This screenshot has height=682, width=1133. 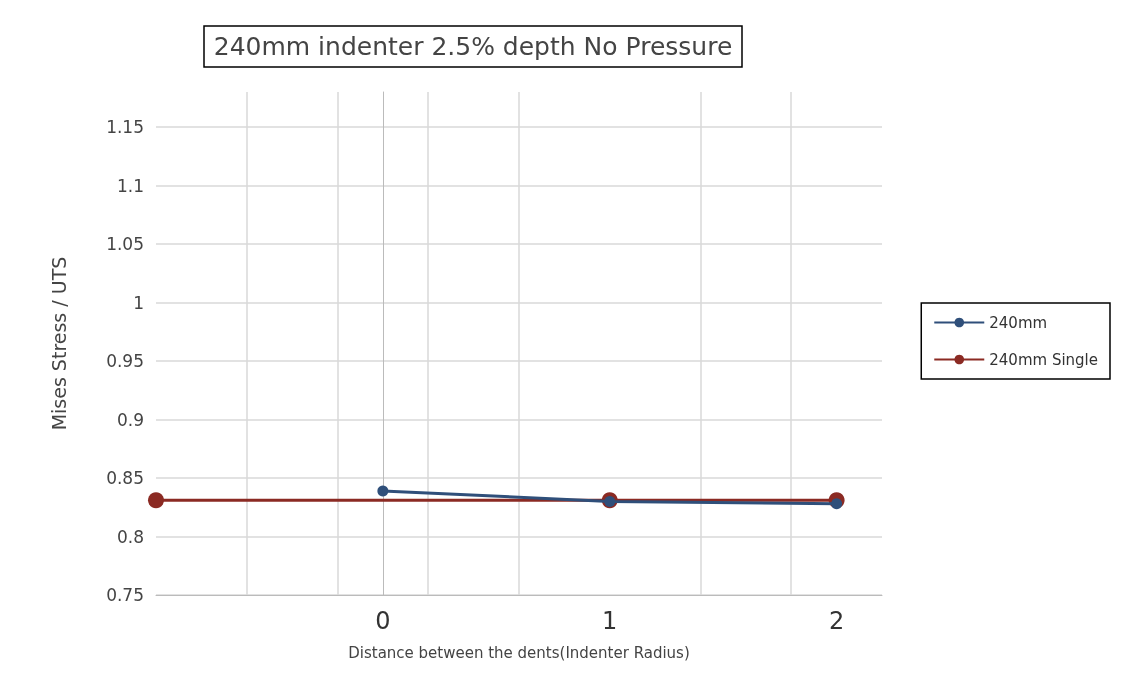 I want to click on legend-label: 240mm Single, so click(x=1044, y=359).